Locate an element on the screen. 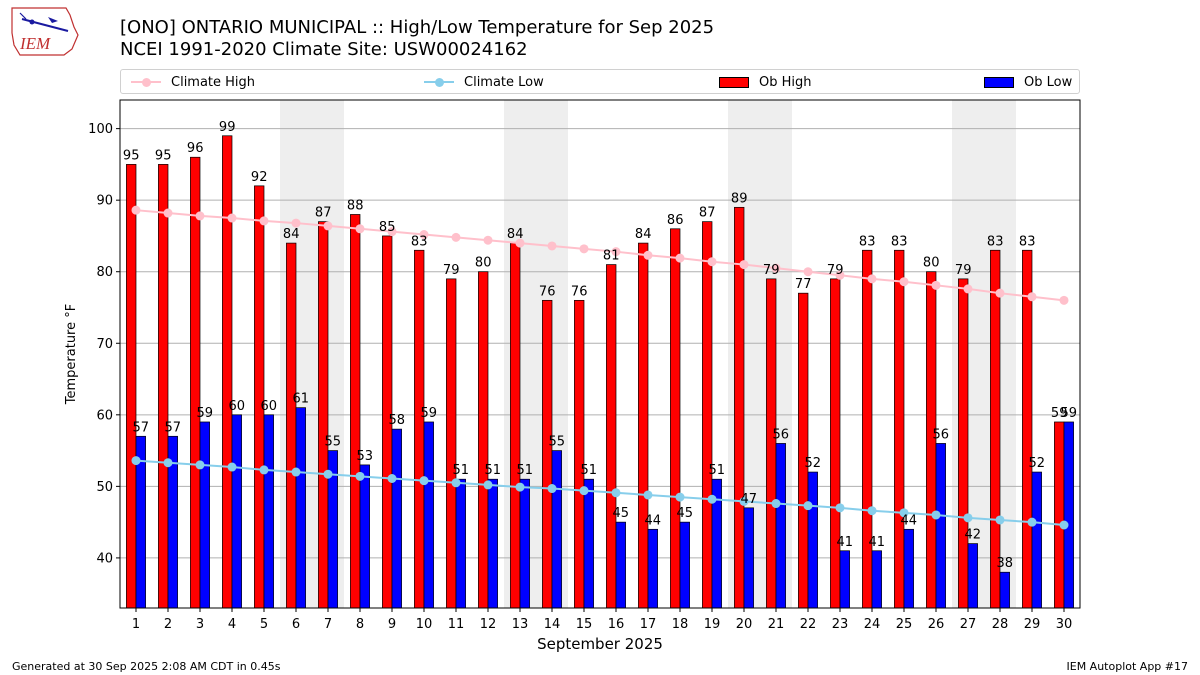  climate-high-line is located at coordinates (600, 255).